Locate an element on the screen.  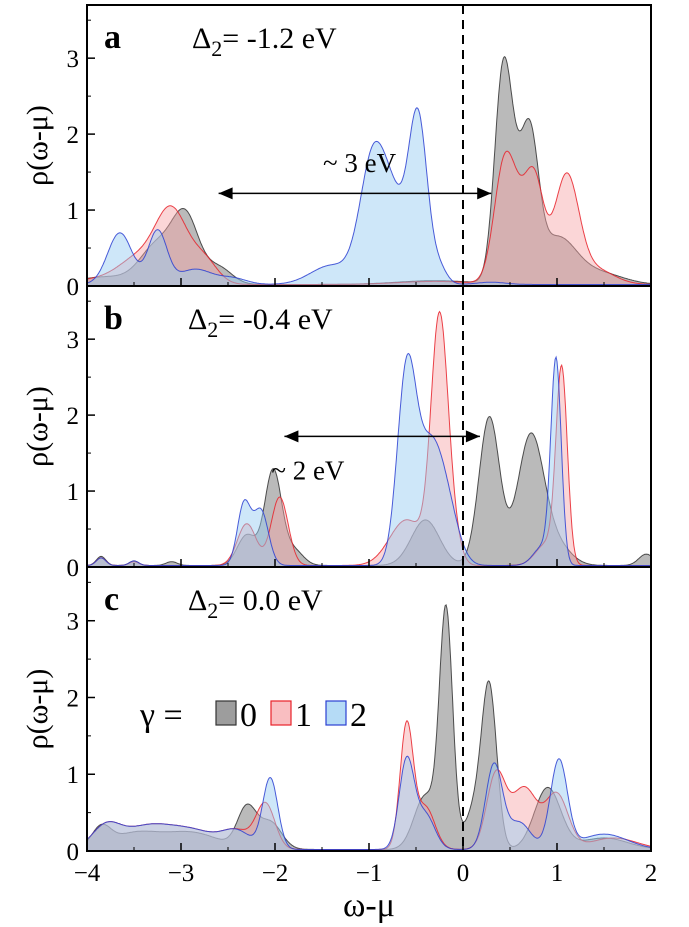
y-axis-label-panel-b: ρ(ω-μ) is located at coordinates (37, 426).